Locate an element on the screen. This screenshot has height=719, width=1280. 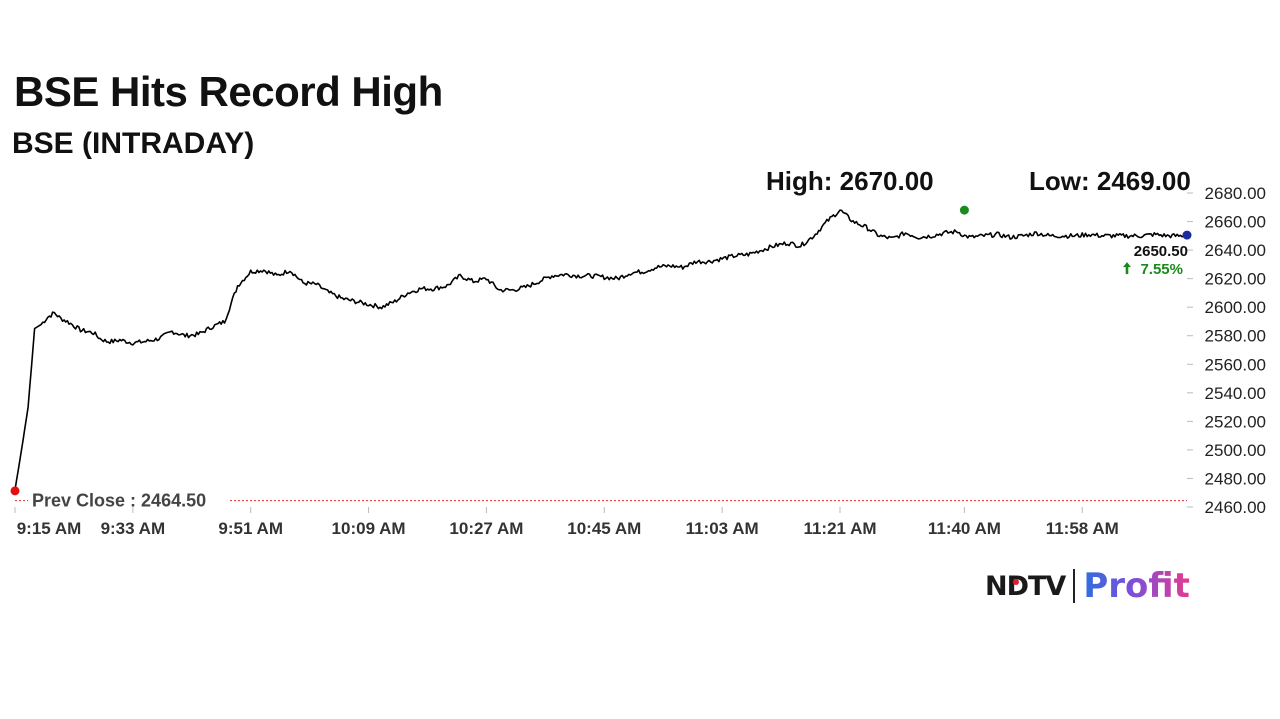
y-tick-label: 2660.00 is located at coordinates (1235, 222).